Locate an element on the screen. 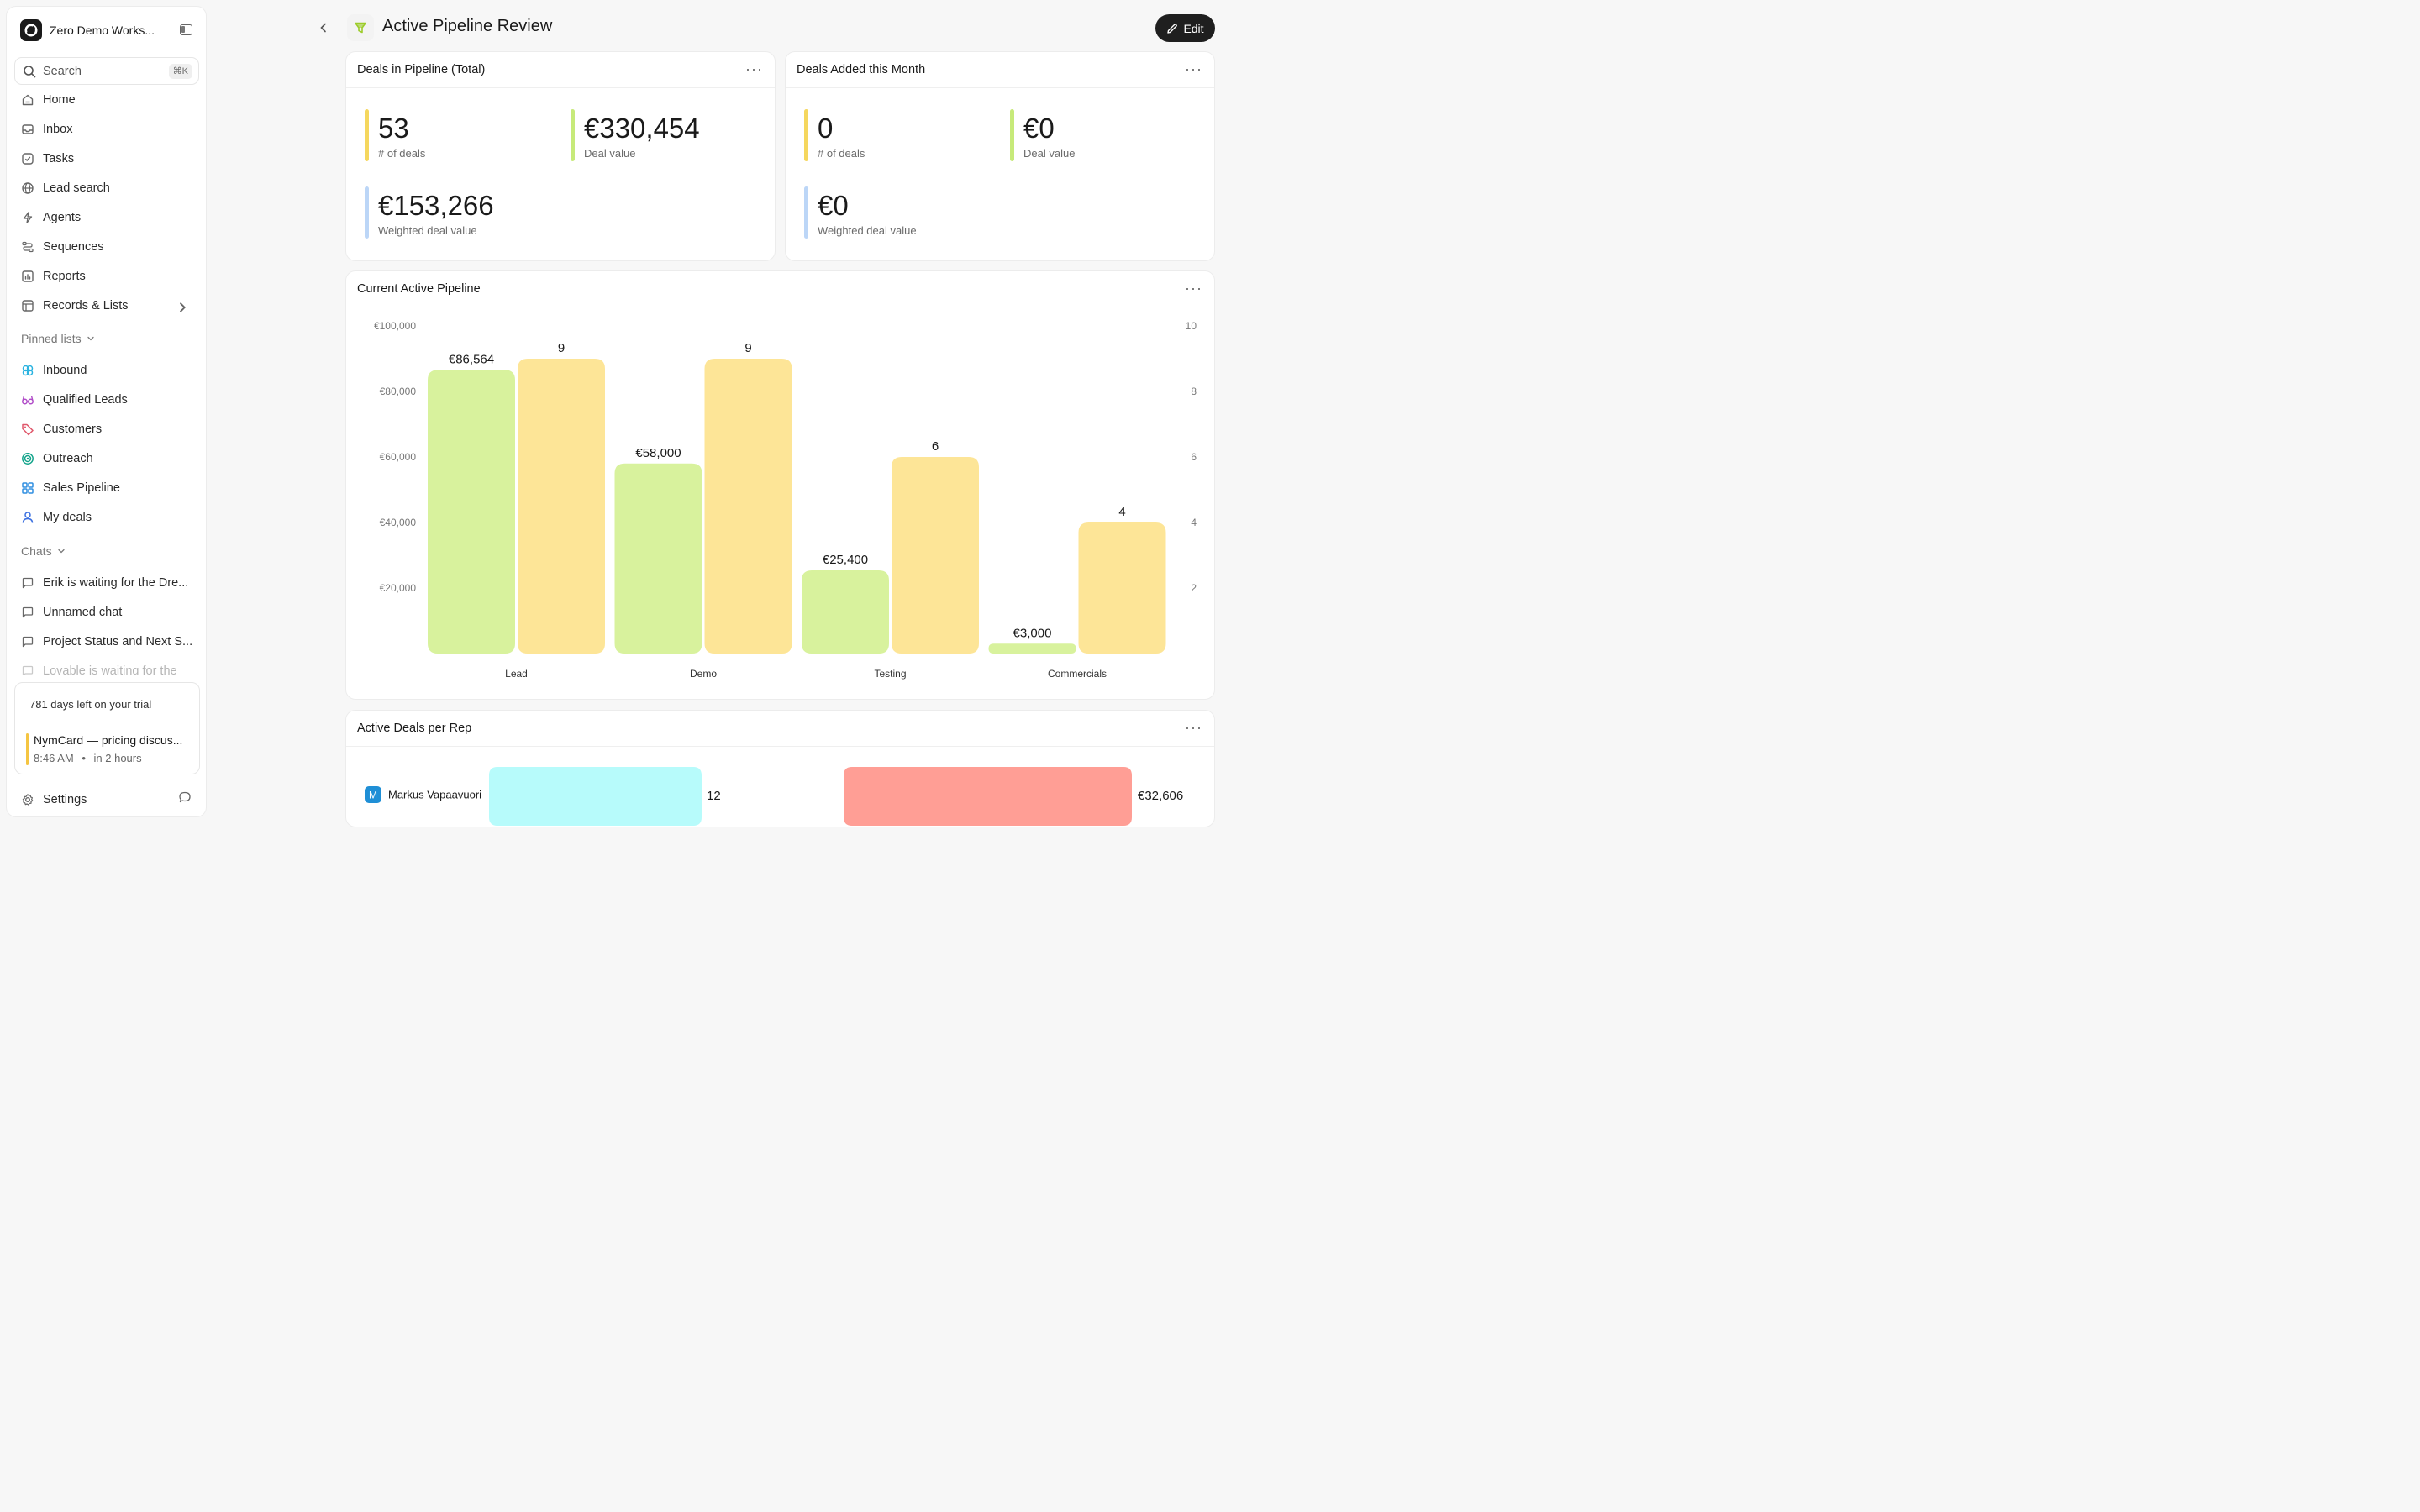 The height and width of the screenshot is (1512, 2420). pencil-icon is located at coordinates (1172, 28).